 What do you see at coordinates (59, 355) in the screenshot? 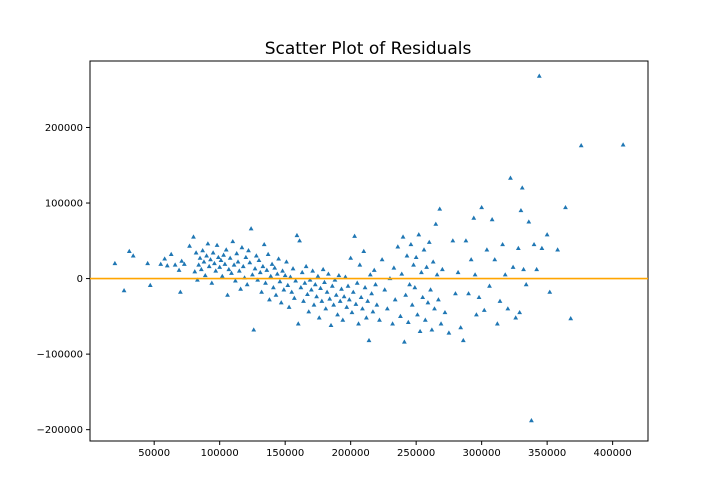
I see `y-tick-label: −100000` at bounding box center [59, 355].